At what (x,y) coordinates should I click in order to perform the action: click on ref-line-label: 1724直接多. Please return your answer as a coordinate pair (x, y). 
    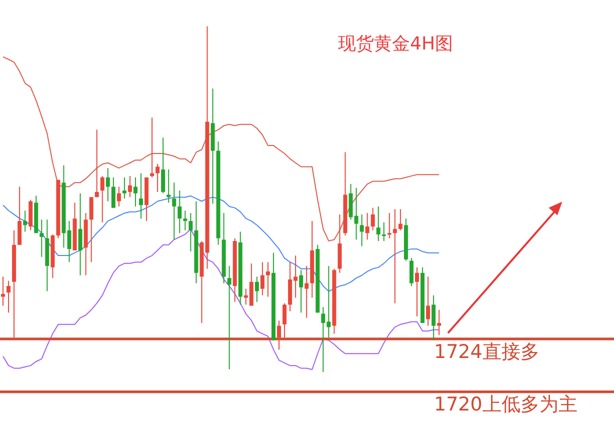
    Looking at the image, I should click on (487, 351).